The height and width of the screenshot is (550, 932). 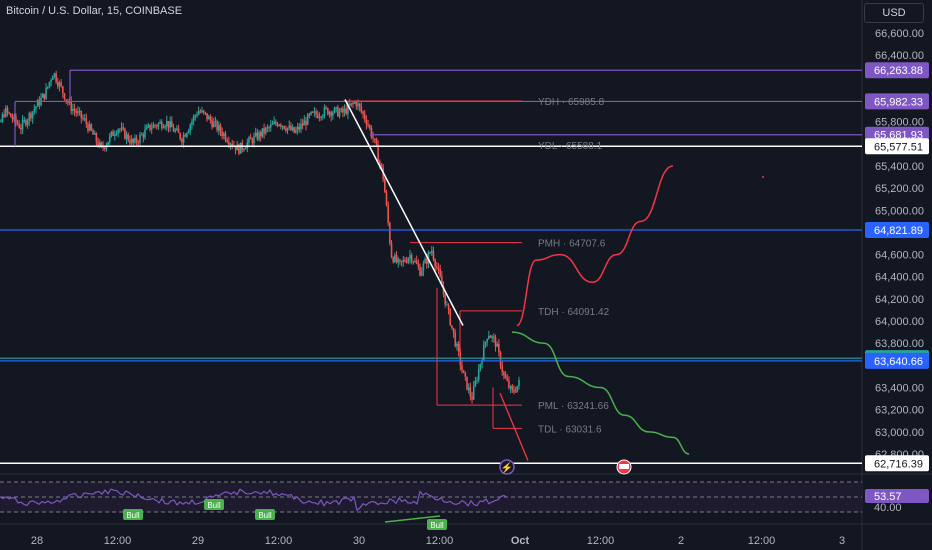 I want to click on rsi-level-label: 40.00, so click(x=888, y=508).